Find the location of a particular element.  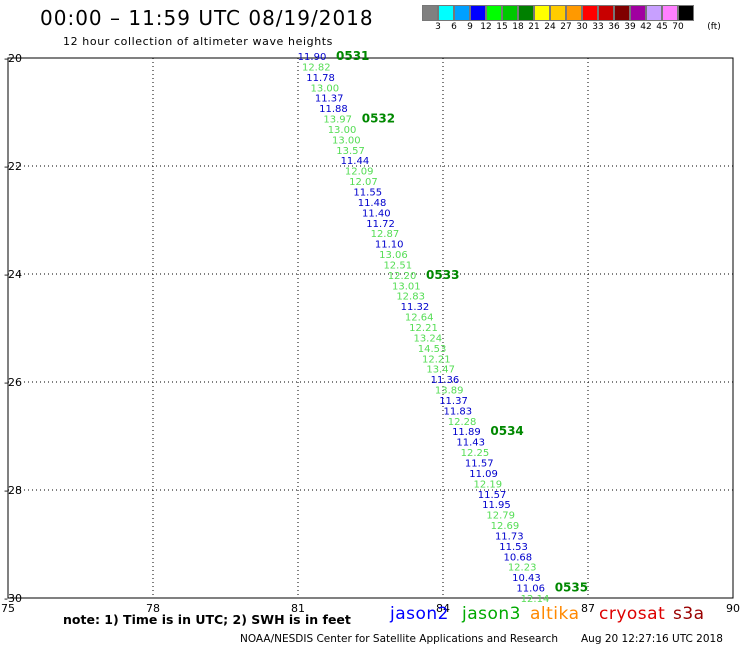

scale-label-45: 45 is located at coordinates (662, 27).